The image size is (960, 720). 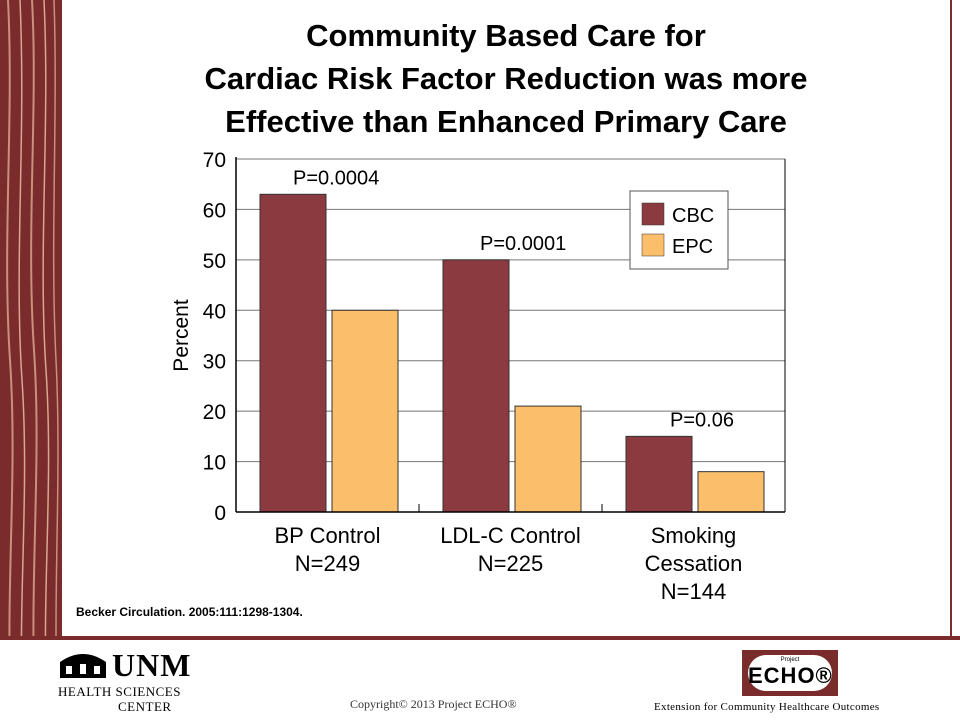 I want to click on decorative-sidebar, so click(x=31, y=360).